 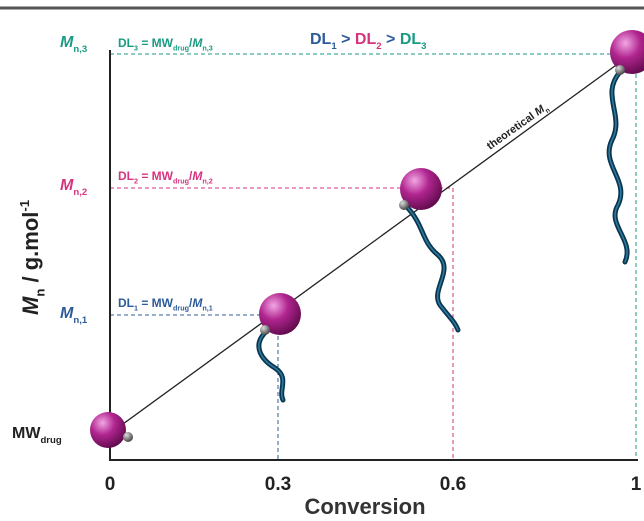 I want to click on rich-text: DL2 = MWdrug/Mn,2, so click(x=165, y=177).